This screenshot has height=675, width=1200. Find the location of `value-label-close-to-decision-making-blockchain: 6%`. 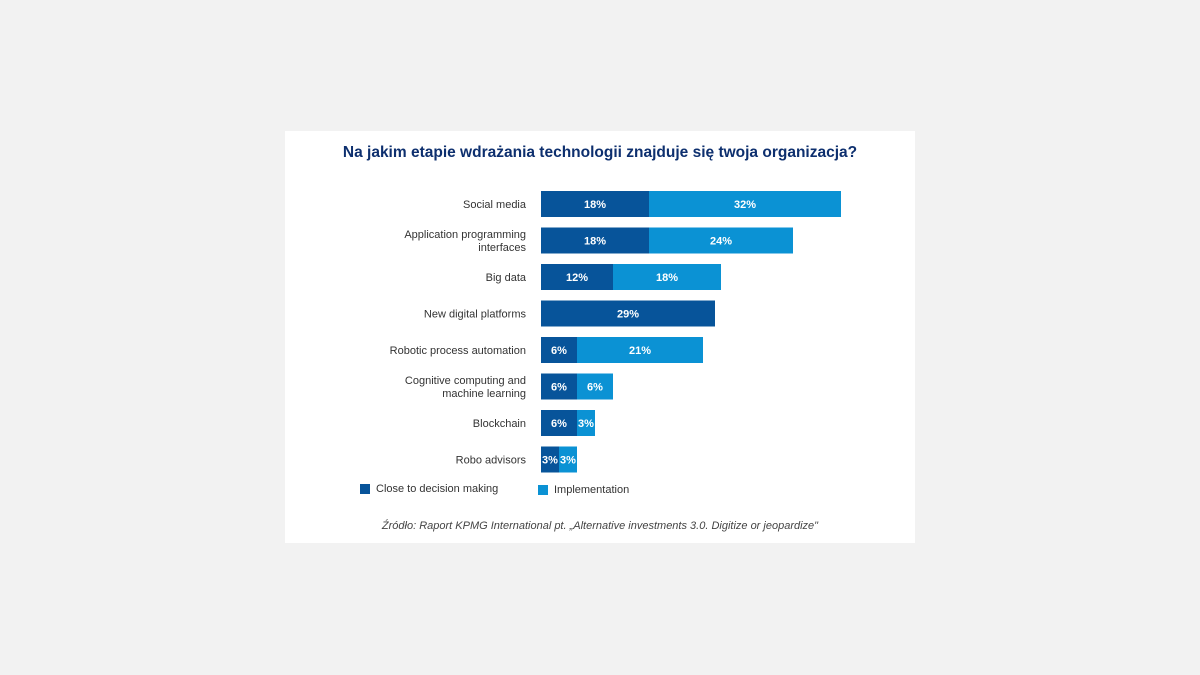

value-label-close-to-decision-making-blockchain: 6% is located at coordinates (559, 424).